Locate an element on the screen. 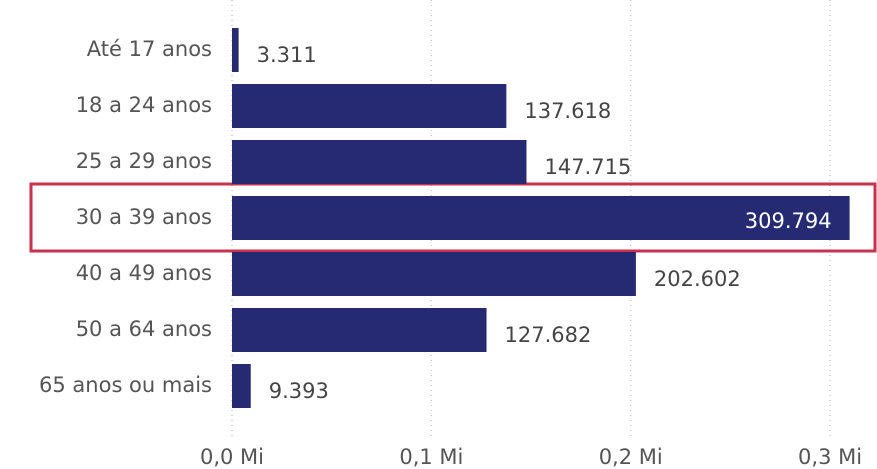 This screenshot has height=469, width=877. x-tick-label: 0,0 Mi is located at coordinates (232, 457).